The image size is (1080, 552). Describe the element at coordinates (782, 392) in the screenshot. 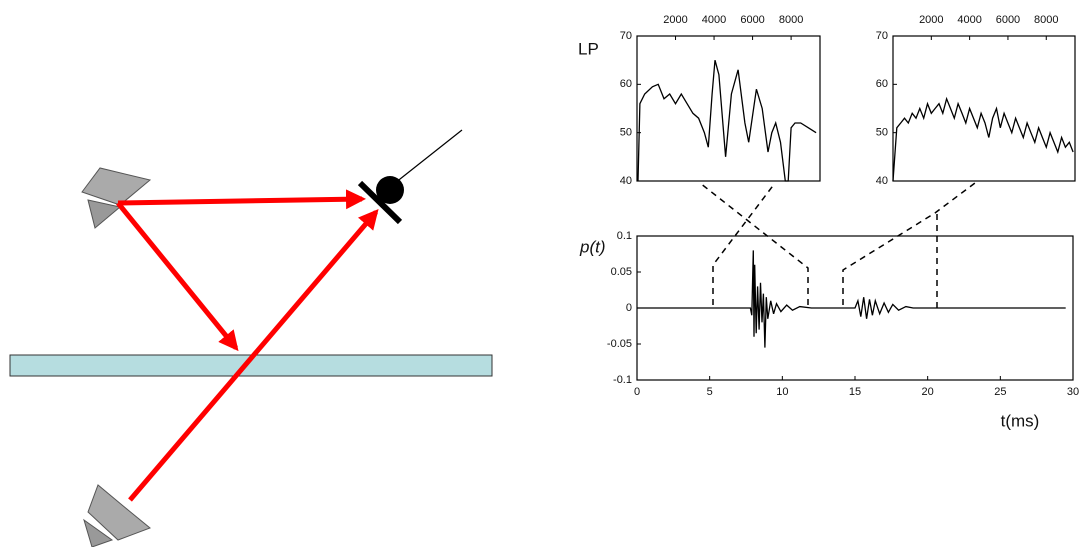

I see `x-tick-label: 10` at that location.